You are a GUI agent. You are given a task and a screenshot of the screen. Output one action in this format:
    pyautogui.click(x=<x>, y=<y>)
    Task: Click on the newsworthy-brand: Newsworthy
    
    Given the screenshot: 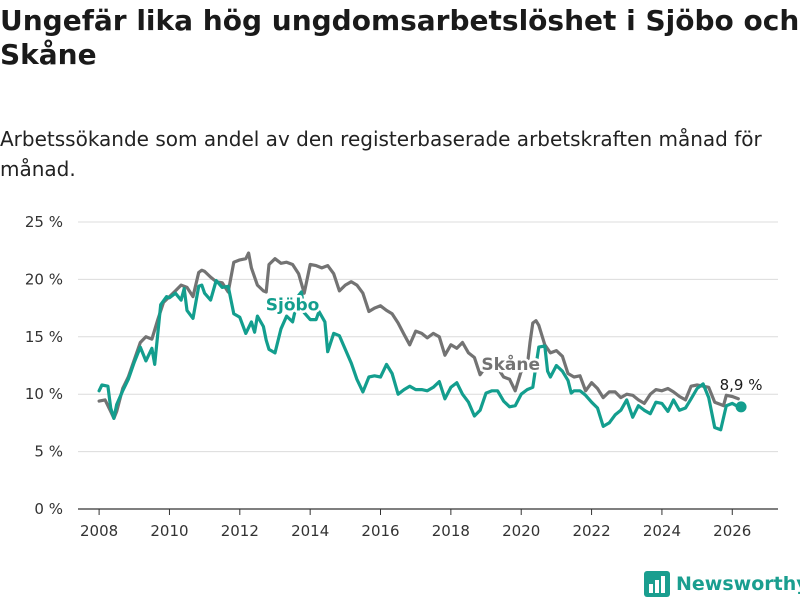 What is the action you would take?
    pyautogui.click(x=722, y=584)
    